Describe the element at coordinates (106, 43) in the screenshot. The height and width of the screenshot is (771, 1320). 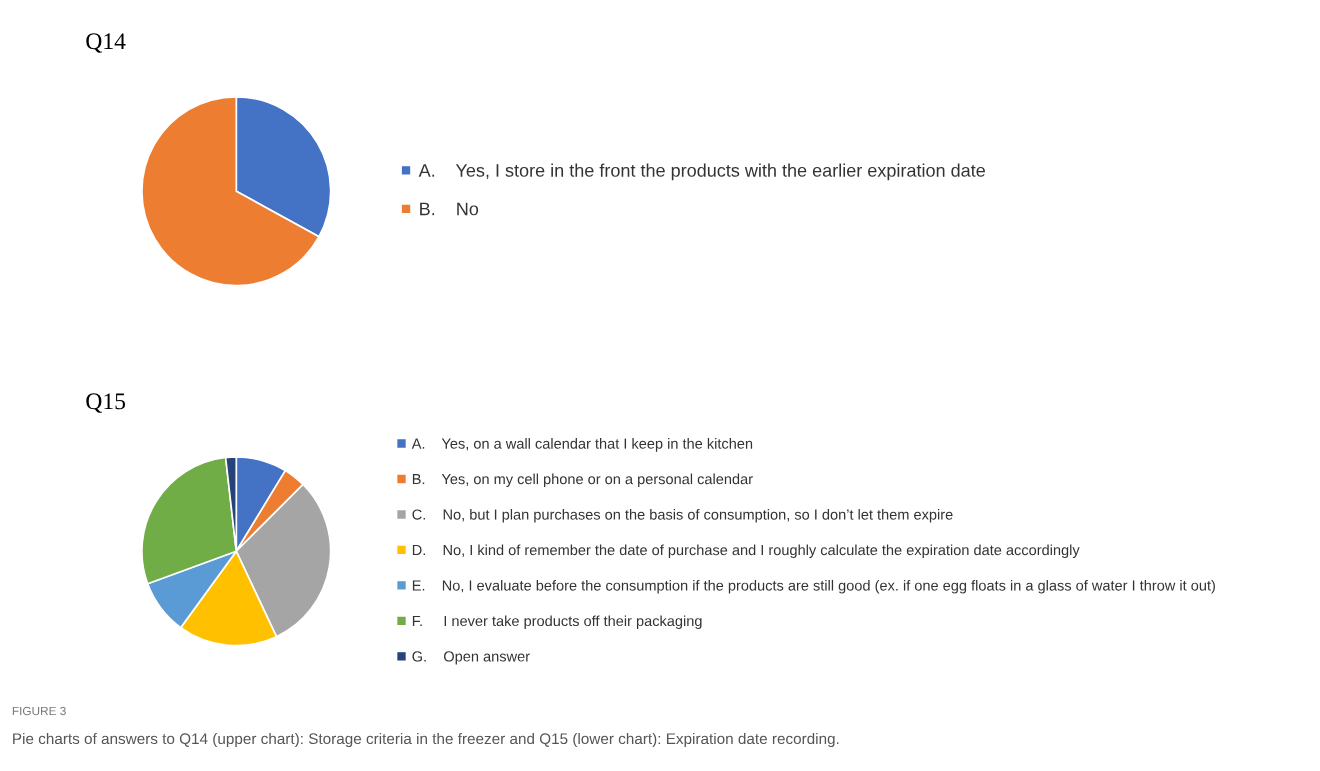
I see `chart-title: Q14` at that location.